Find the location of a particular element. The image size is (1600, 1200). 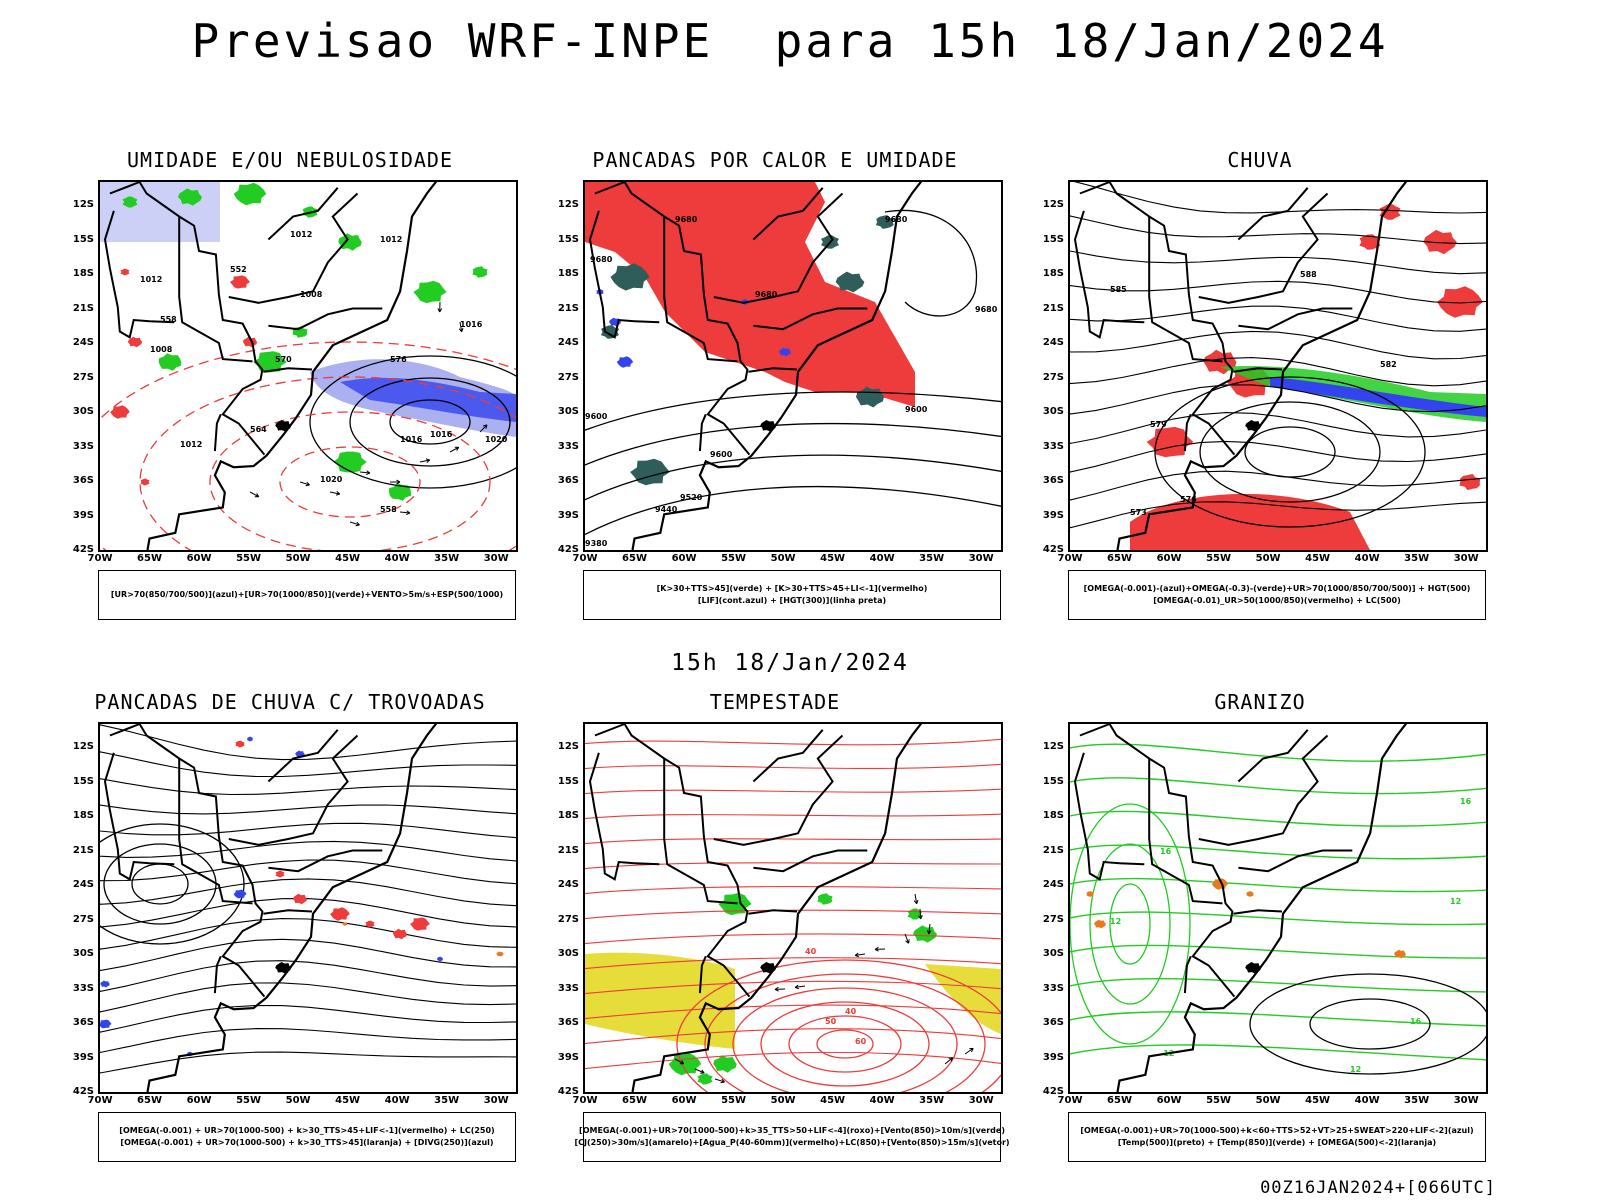

lat-tick-label: 12S is located at coordinates (83, 746).